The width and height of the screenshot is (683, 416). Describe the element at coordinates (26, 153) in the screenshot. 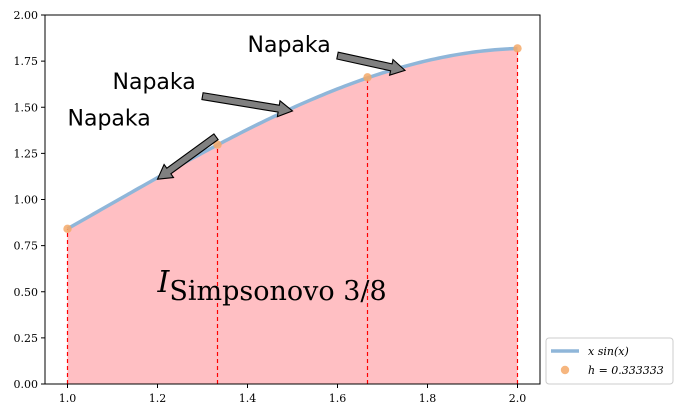

I see `y-tick-label: 1.25` at that location.